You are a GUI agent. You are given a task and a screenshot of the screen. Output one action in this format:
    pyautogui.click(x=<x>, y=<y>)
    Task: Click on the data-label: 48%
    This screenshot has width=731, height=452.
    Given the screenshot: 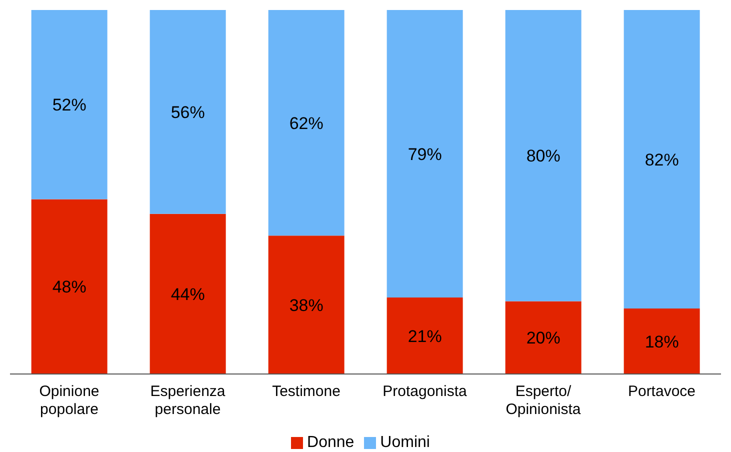 What is the action you would take?
    pyautogui.click(x=69, y=287)
    